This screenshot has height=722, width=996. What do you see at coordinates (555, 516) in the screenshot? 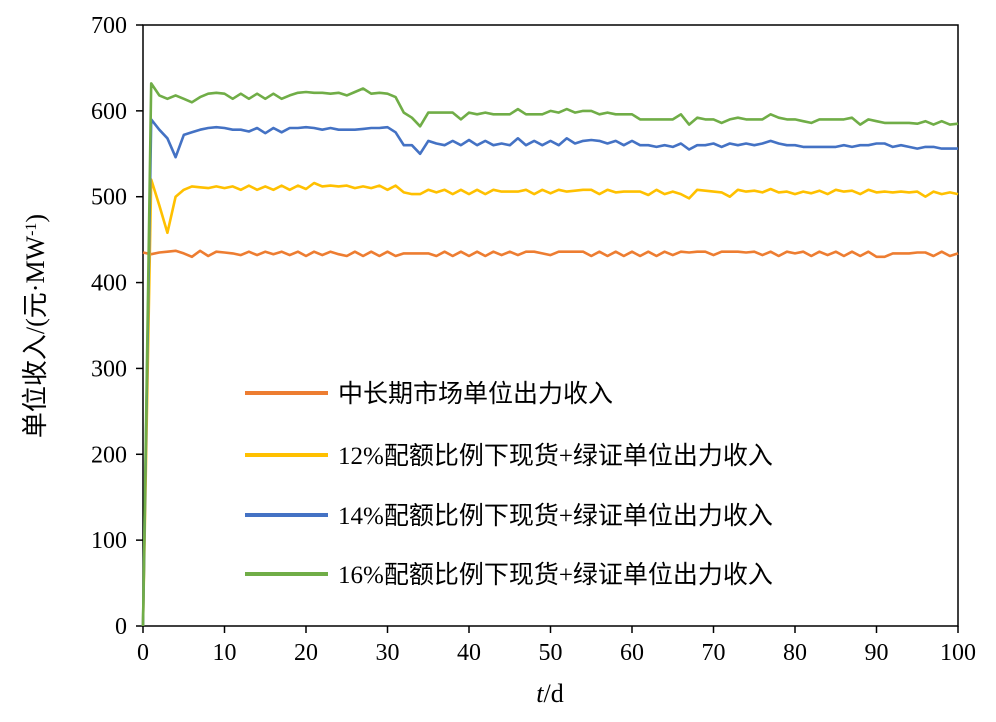
I see `legend-label-3: 14%配额比例下现货+绿证单位出力收入` at bounding box center [555, 516].